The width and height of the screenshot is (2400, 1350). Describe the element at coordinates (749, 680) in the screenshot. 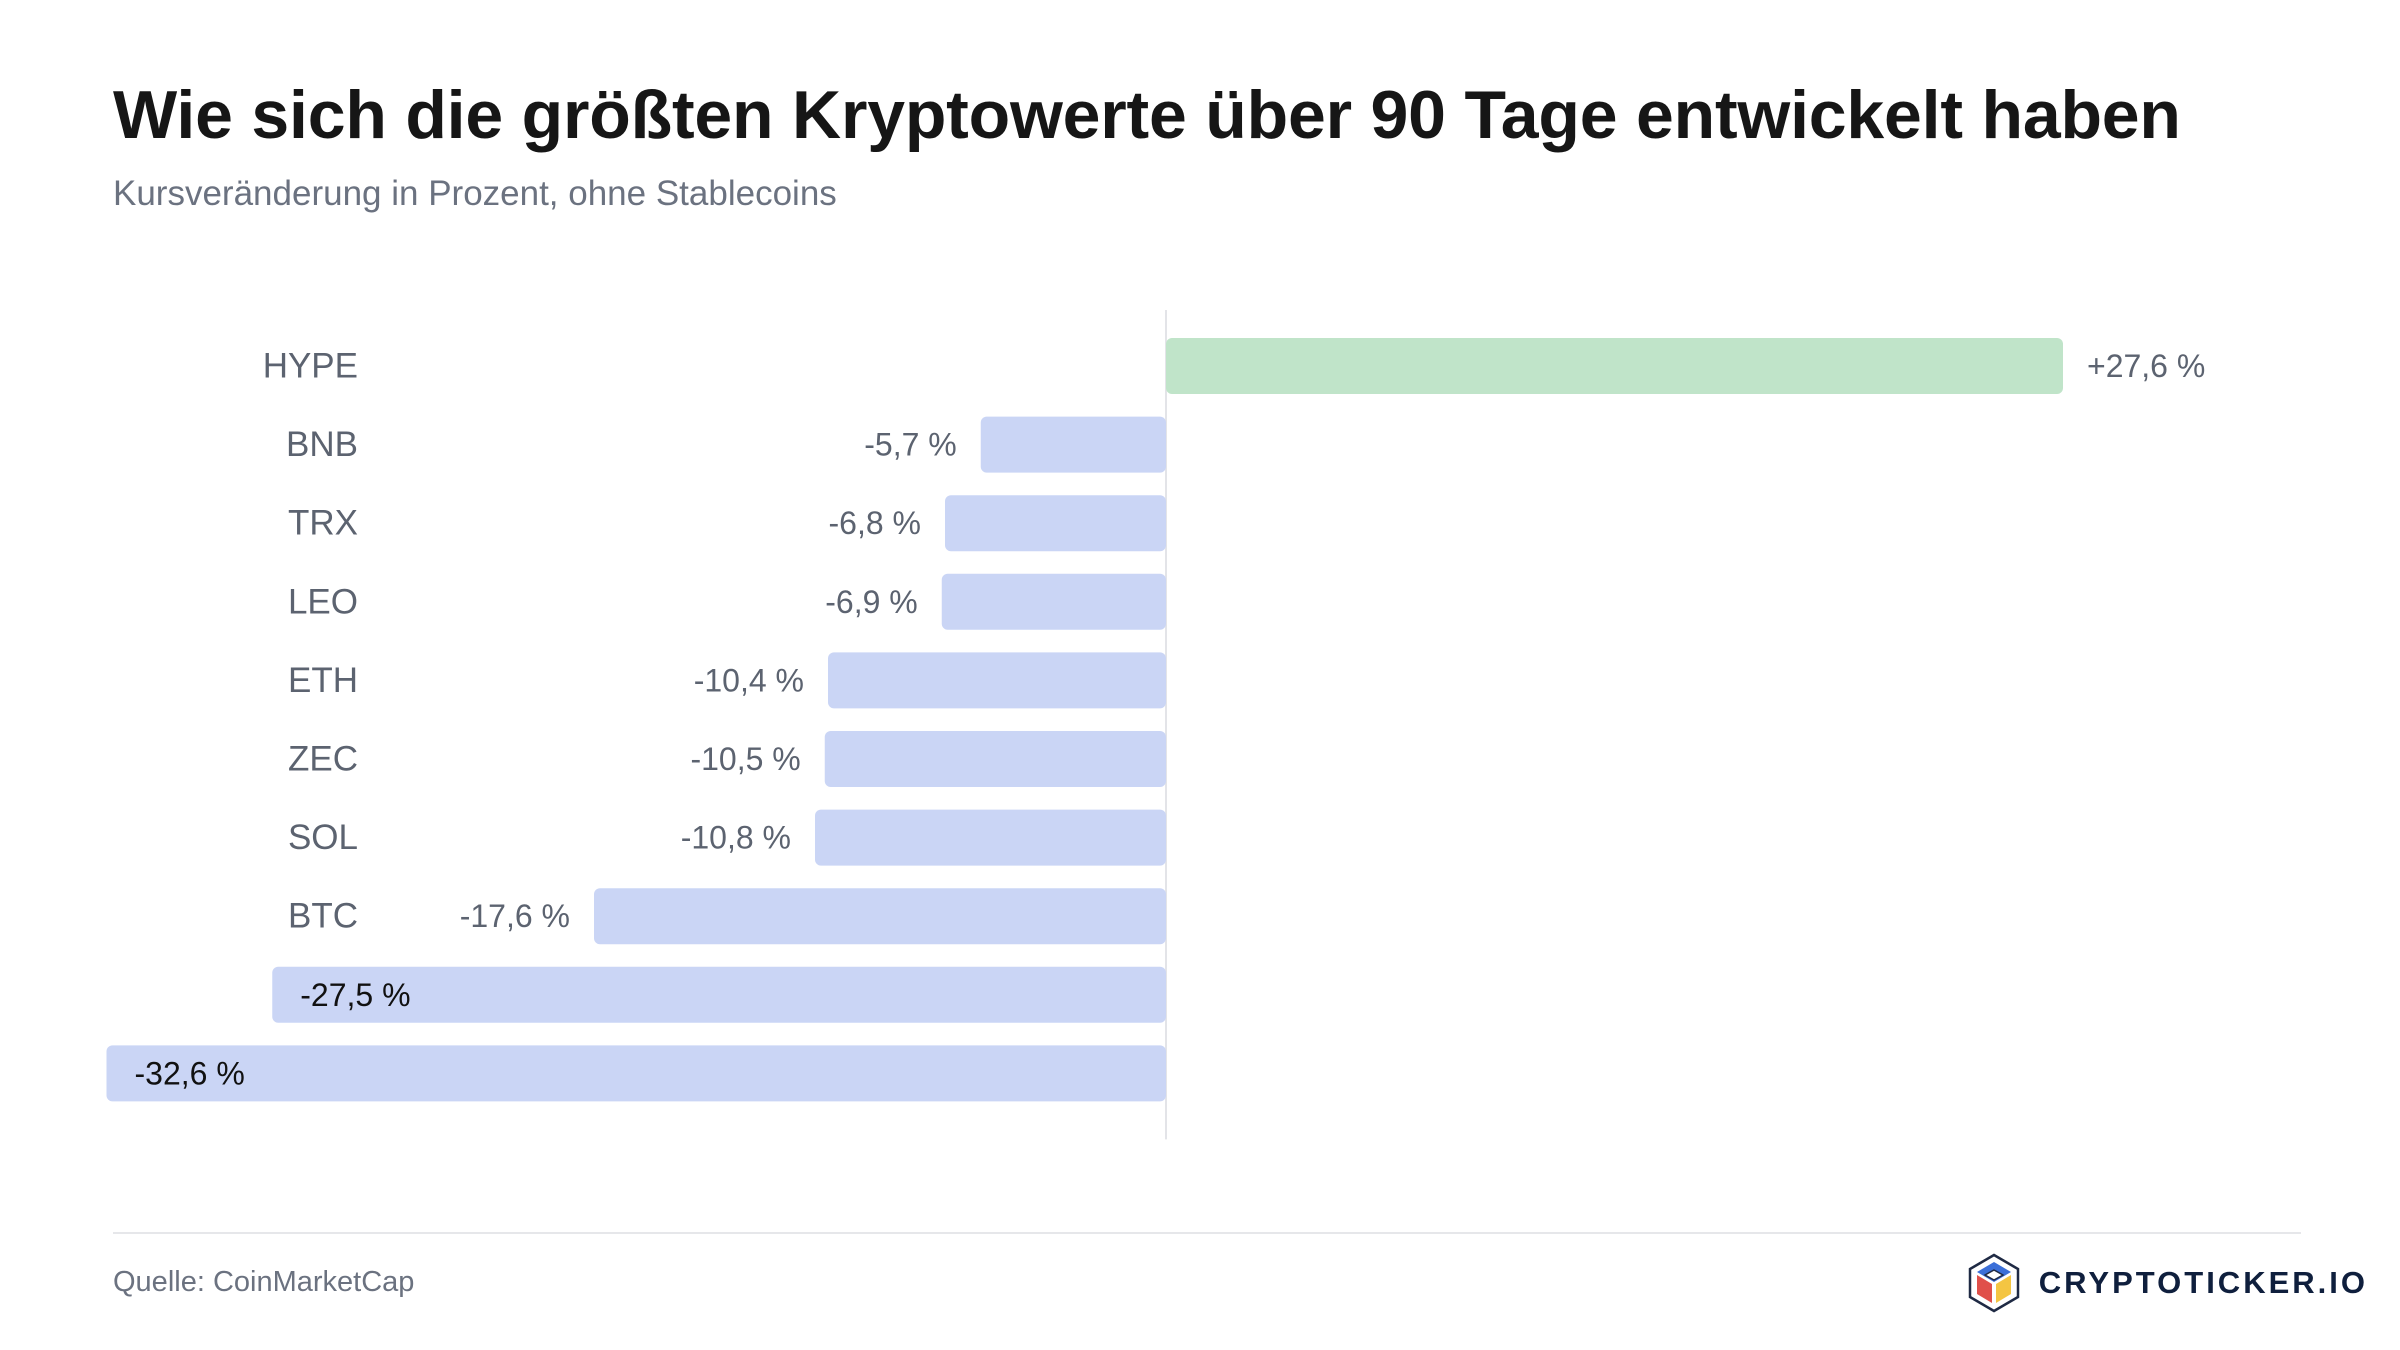

I see `value-label-eth: -10,4 %` at that location.